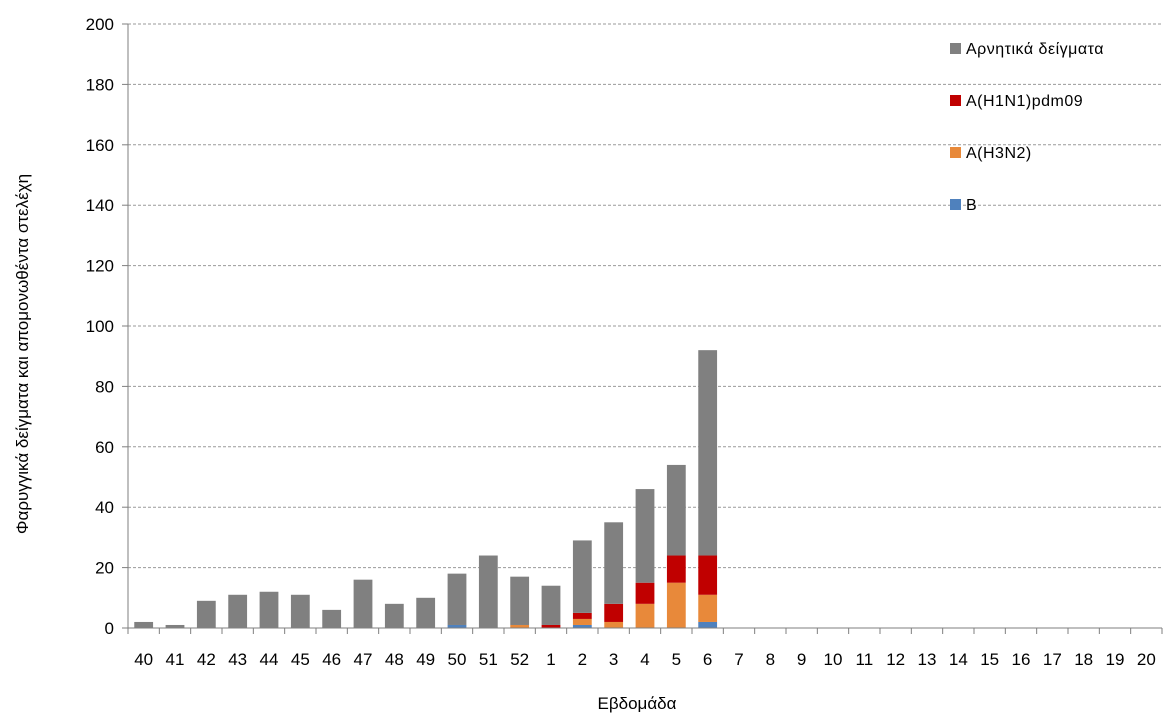  Describe the element at coordinates (1115, 659) in the screenshot. I see `x-tick-label: 19` at that location.